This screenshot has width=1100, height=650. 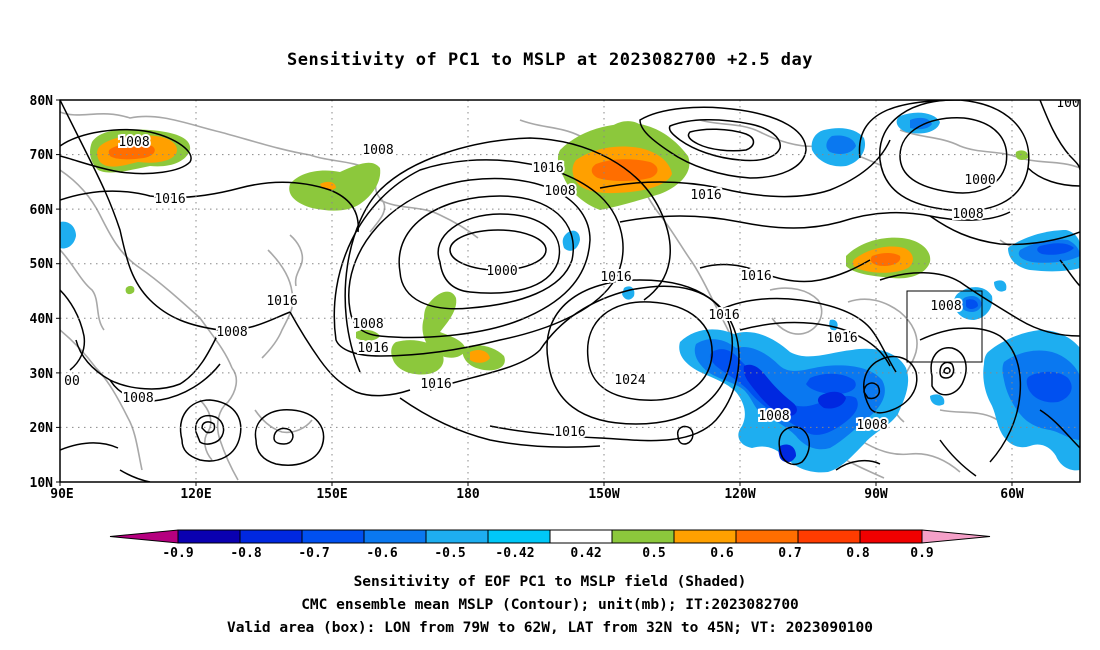 What do you see at coordinates (177, 553) in the screenshot?
I see `colorbar-label: -0.9` at bounding box center [177, 553].